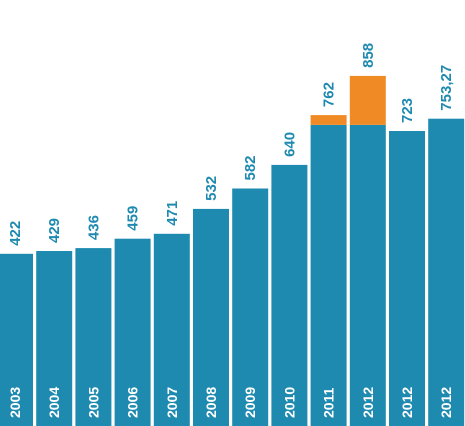 The image size is (465, 426). Describe the element at coordinates (446, 402) in the screenshot. I see `category-label-11: 2012` at that location.